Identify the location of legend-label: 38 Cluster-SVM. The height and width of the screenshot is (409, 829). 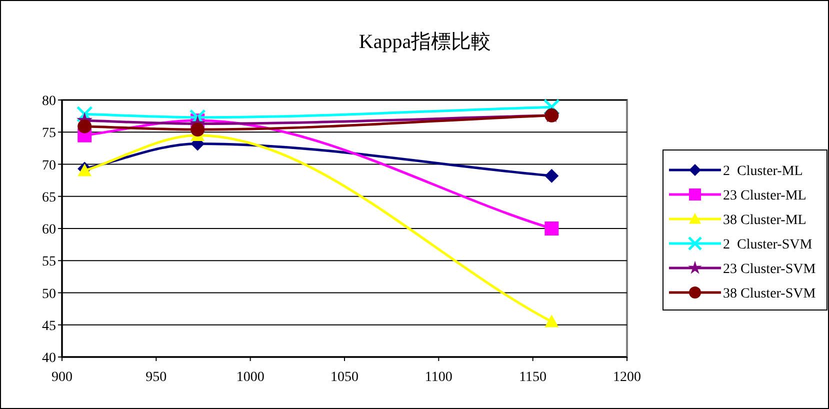
(769, 294).